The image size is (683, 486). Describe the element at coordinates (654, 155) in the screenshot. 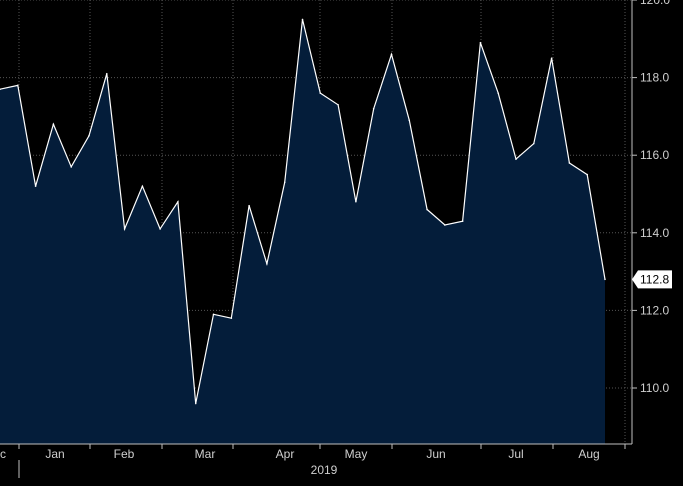

I see `y-tick-label: 116.0` at that location.